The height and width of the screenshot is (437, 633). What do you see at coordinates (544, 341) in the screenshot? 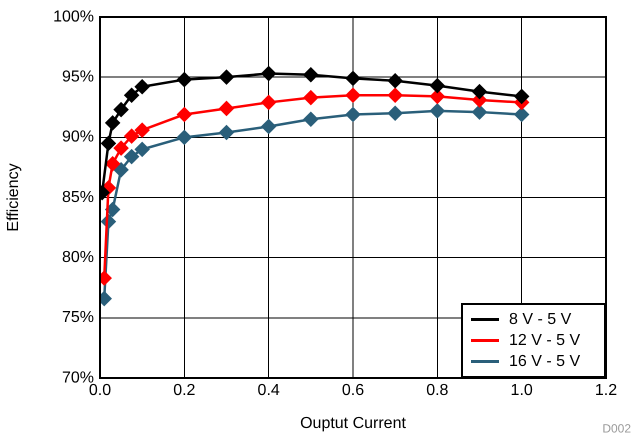
I see `legend-label: 12 V - 5 V` at bounding box center [544, 341].